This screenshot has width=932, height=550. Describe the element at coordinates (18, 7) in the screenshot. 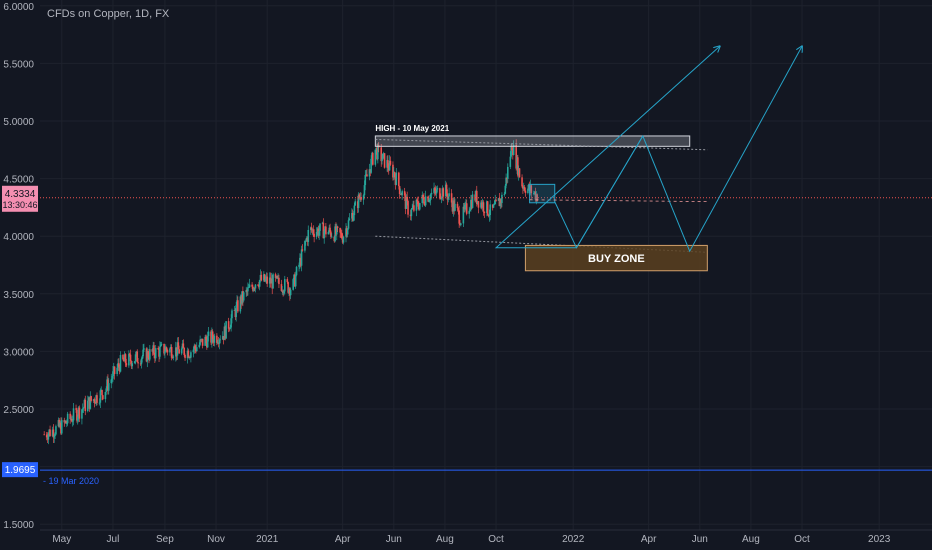

I see `y-tick-label: 6.0000` at that location.